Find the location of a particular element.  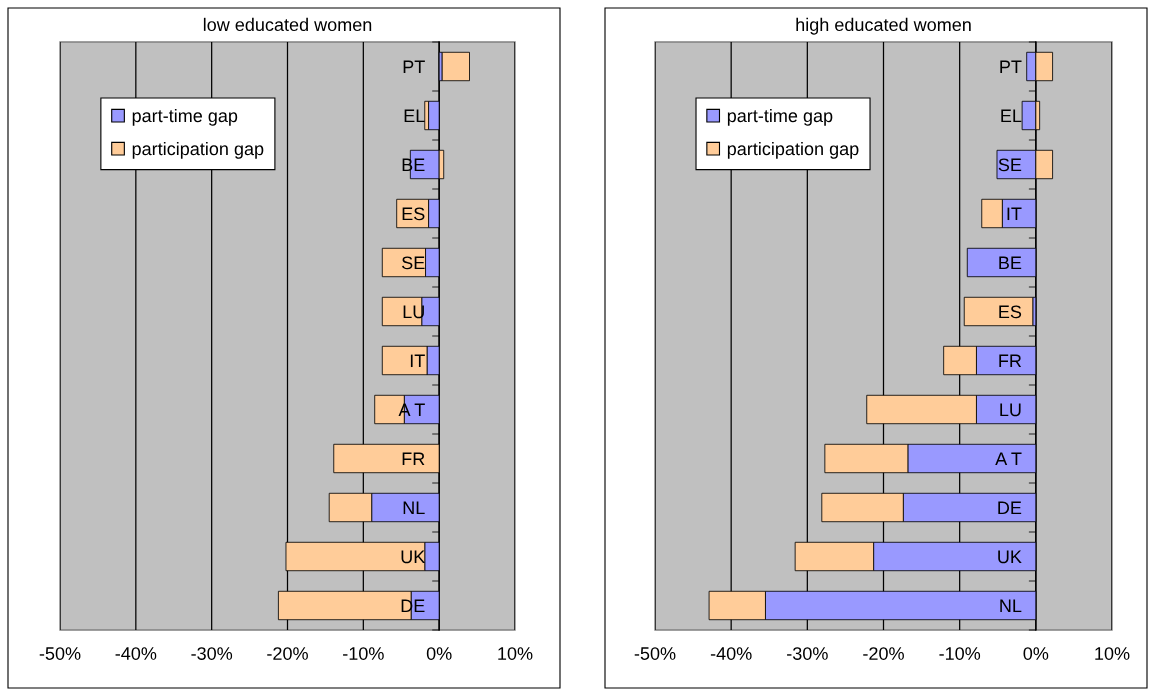

y-tick-label: LU is located at coordinates (1010, 410).